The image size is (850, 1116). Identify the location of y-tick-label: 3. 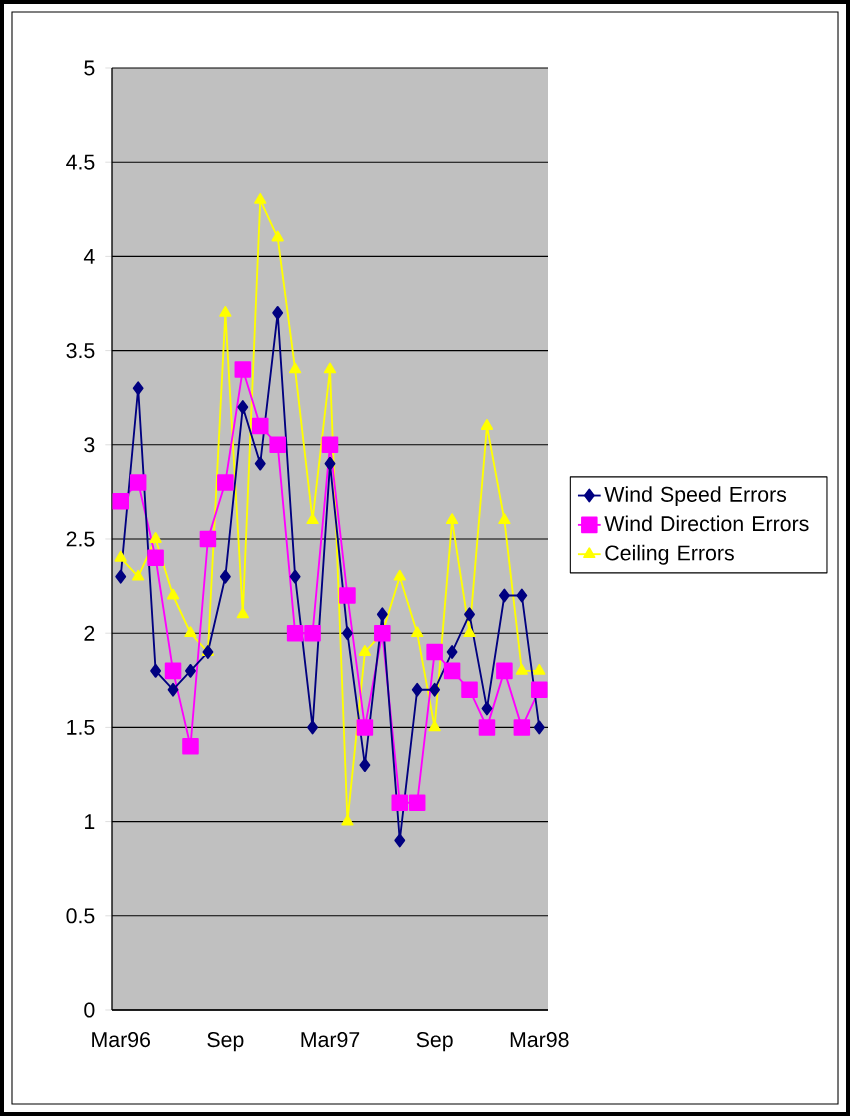
(89, 445).